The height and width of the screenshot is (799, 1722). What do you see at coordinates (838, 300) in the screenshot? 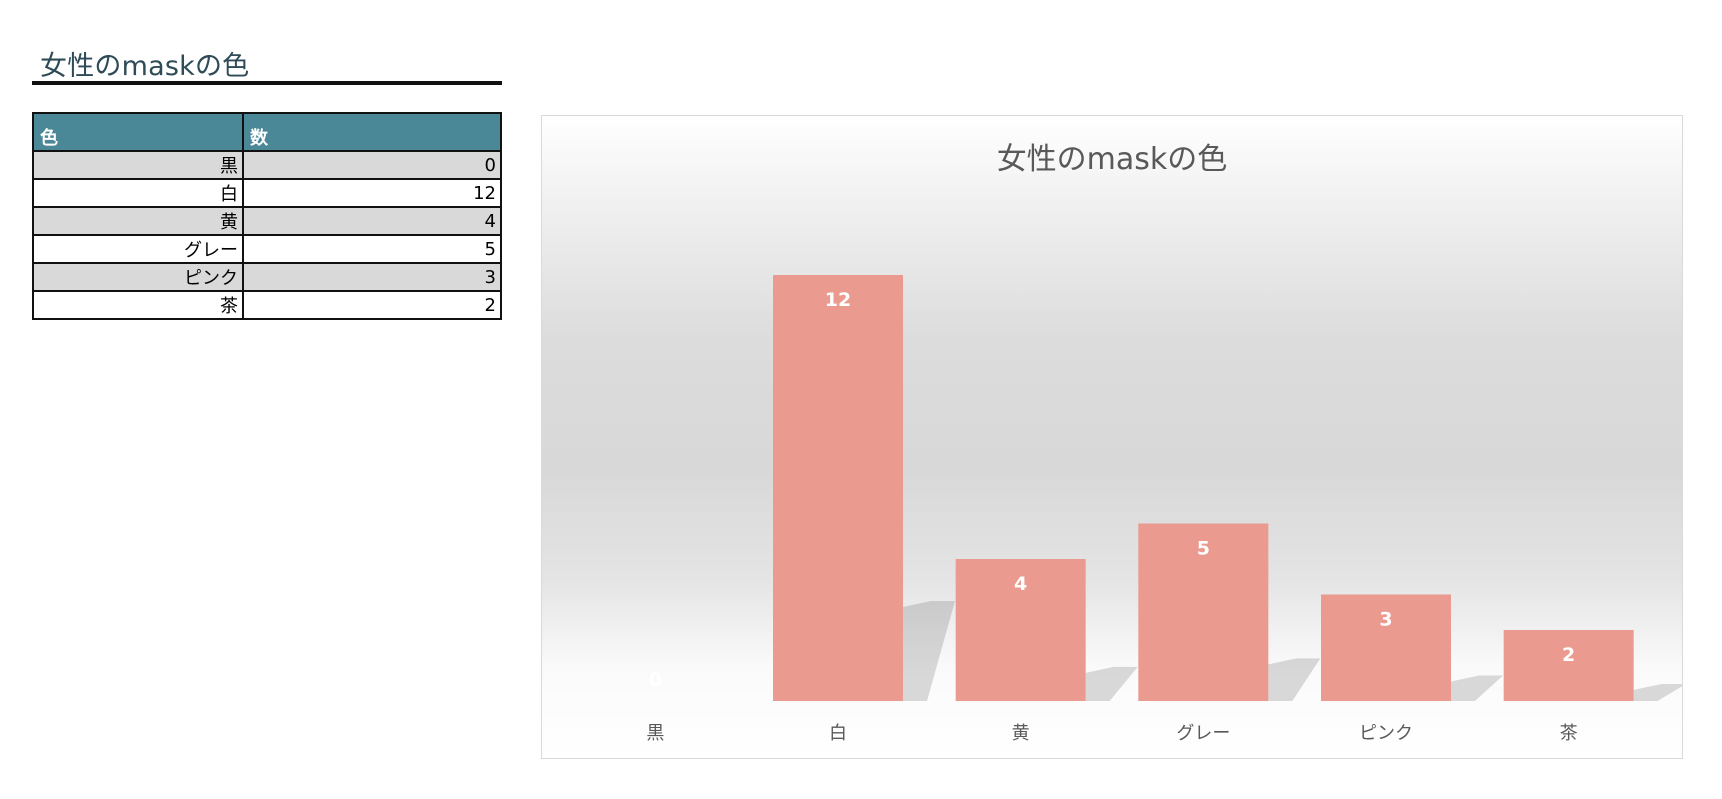
I see `data-label: 12` at bounding box center [838, 300].